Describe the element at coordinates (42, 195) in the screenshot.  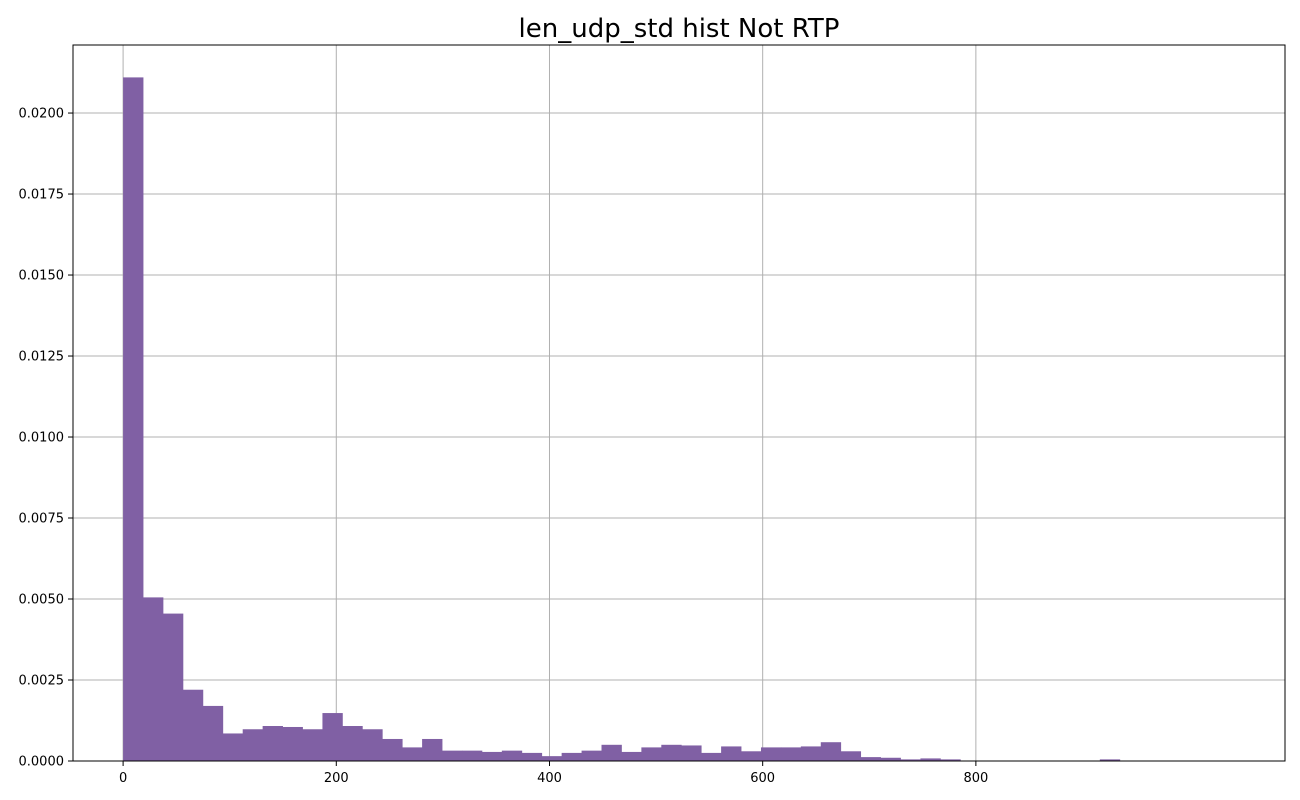
I see `y-tick-label: 0.0175` at that location.